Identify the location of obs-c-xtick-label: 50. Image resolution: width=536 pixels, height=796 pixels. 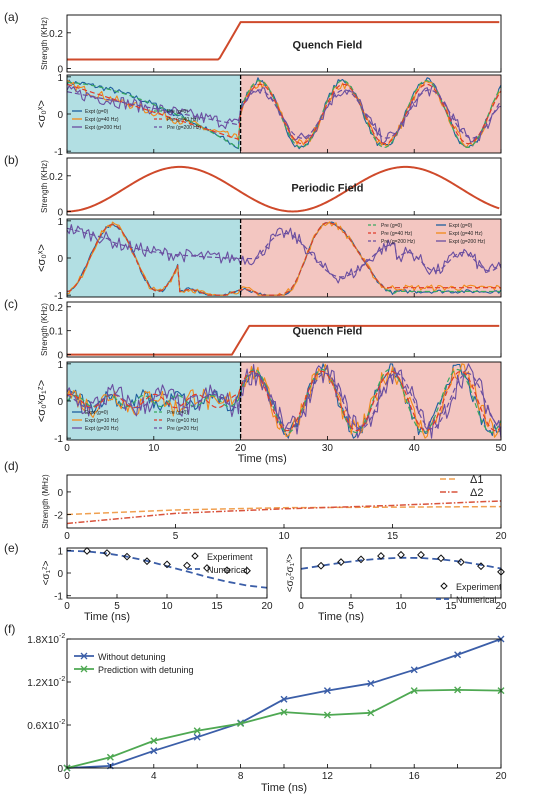
(501, 448).